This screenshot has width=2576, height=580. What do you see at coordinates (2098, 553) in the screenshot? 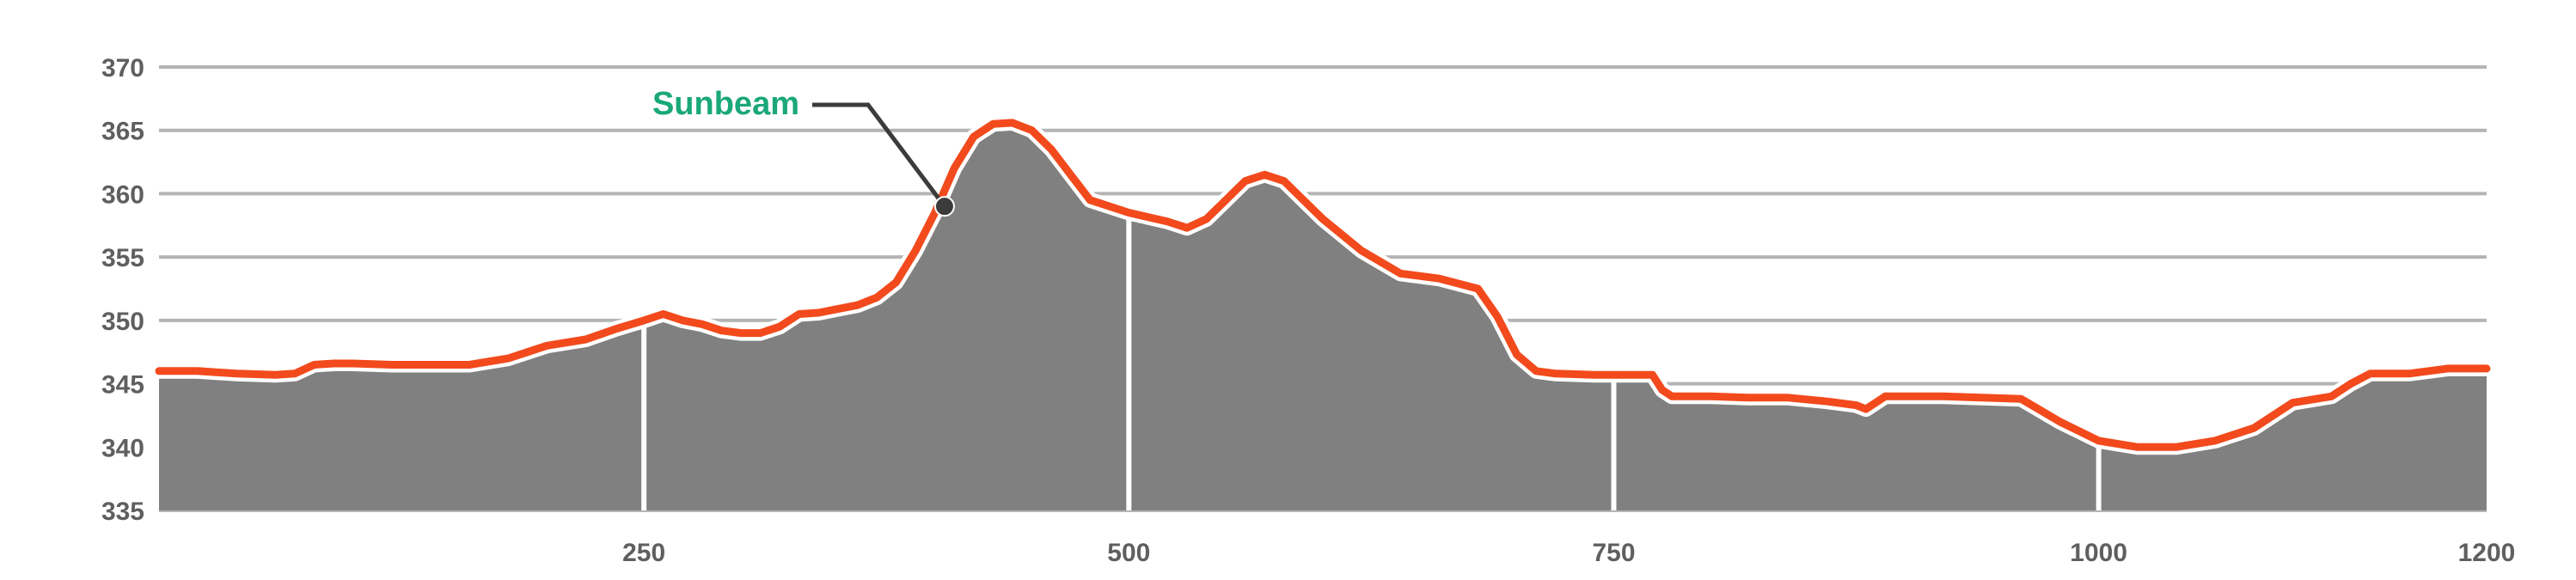
I see `x-tick-label-1000: 1000` at bounding box center [2098, 553].